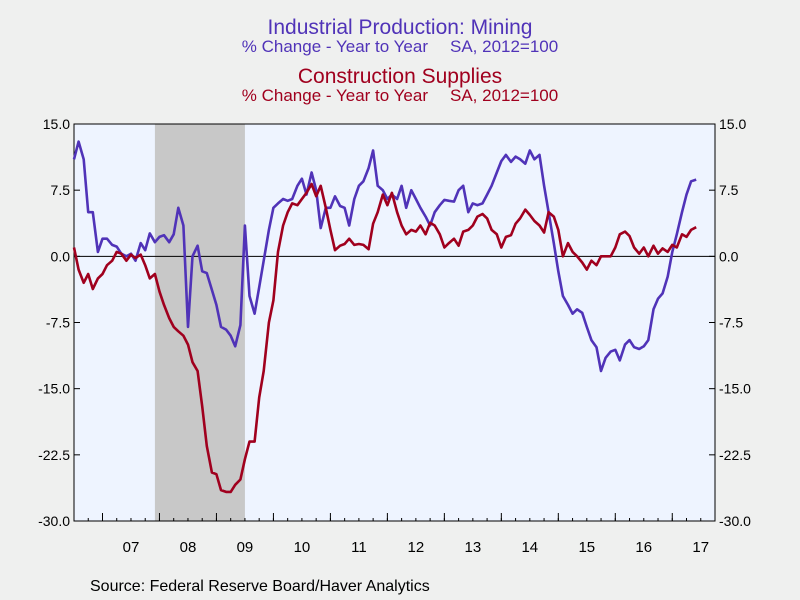 The width and height of the screenshot is (800, 600). Describe the element at coordinates (58, 323) in the screenshot. I see `y-tick-label-left: -7.5` at that location.